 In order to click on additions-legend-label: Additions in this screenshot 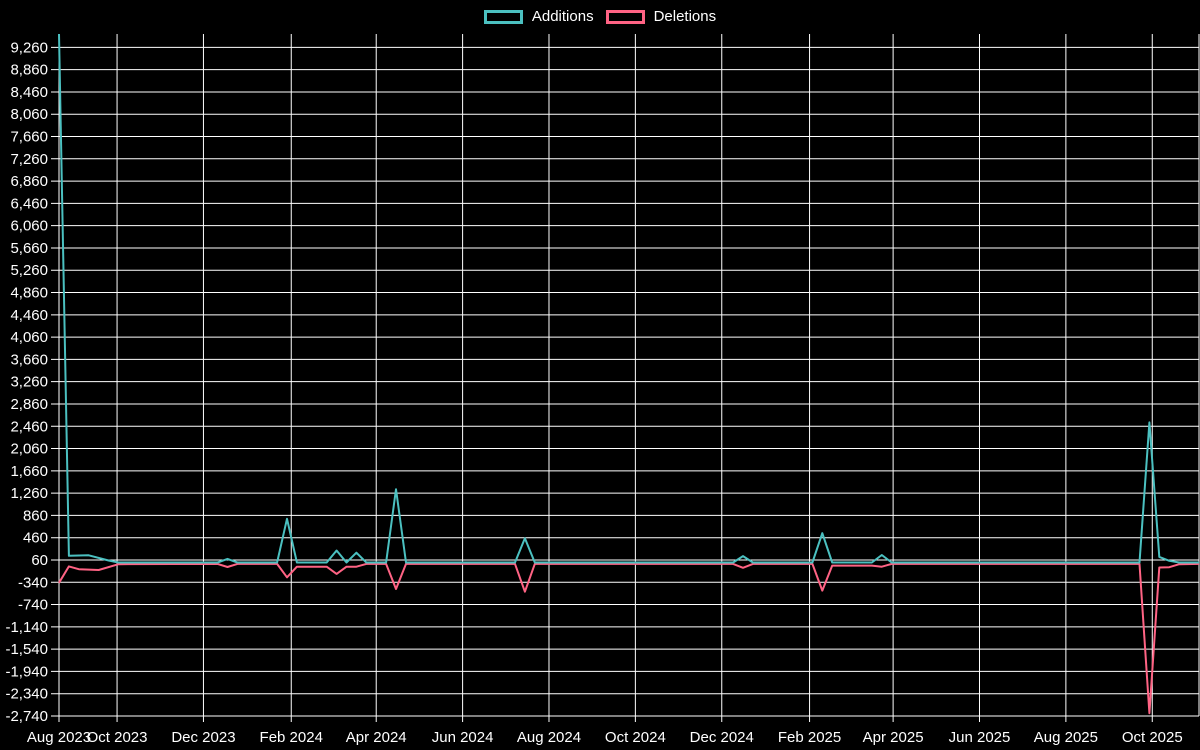, I will do `click(562, 16)`.